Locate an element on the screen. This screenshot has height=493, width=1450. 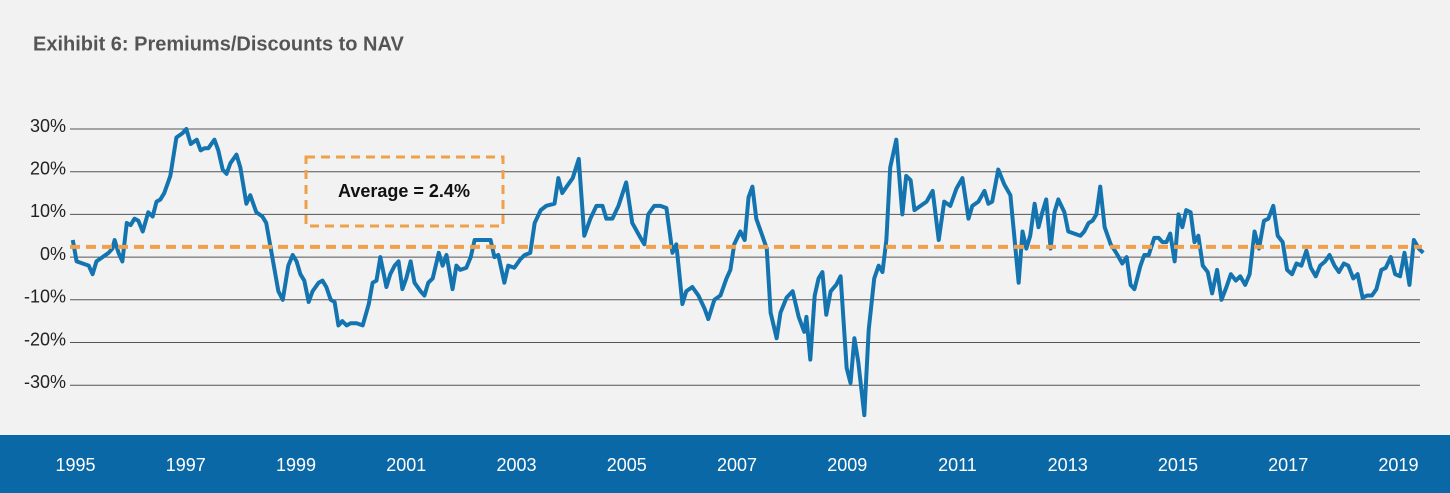
x-tick-label: 1999 is located at coordinates (296, 465).